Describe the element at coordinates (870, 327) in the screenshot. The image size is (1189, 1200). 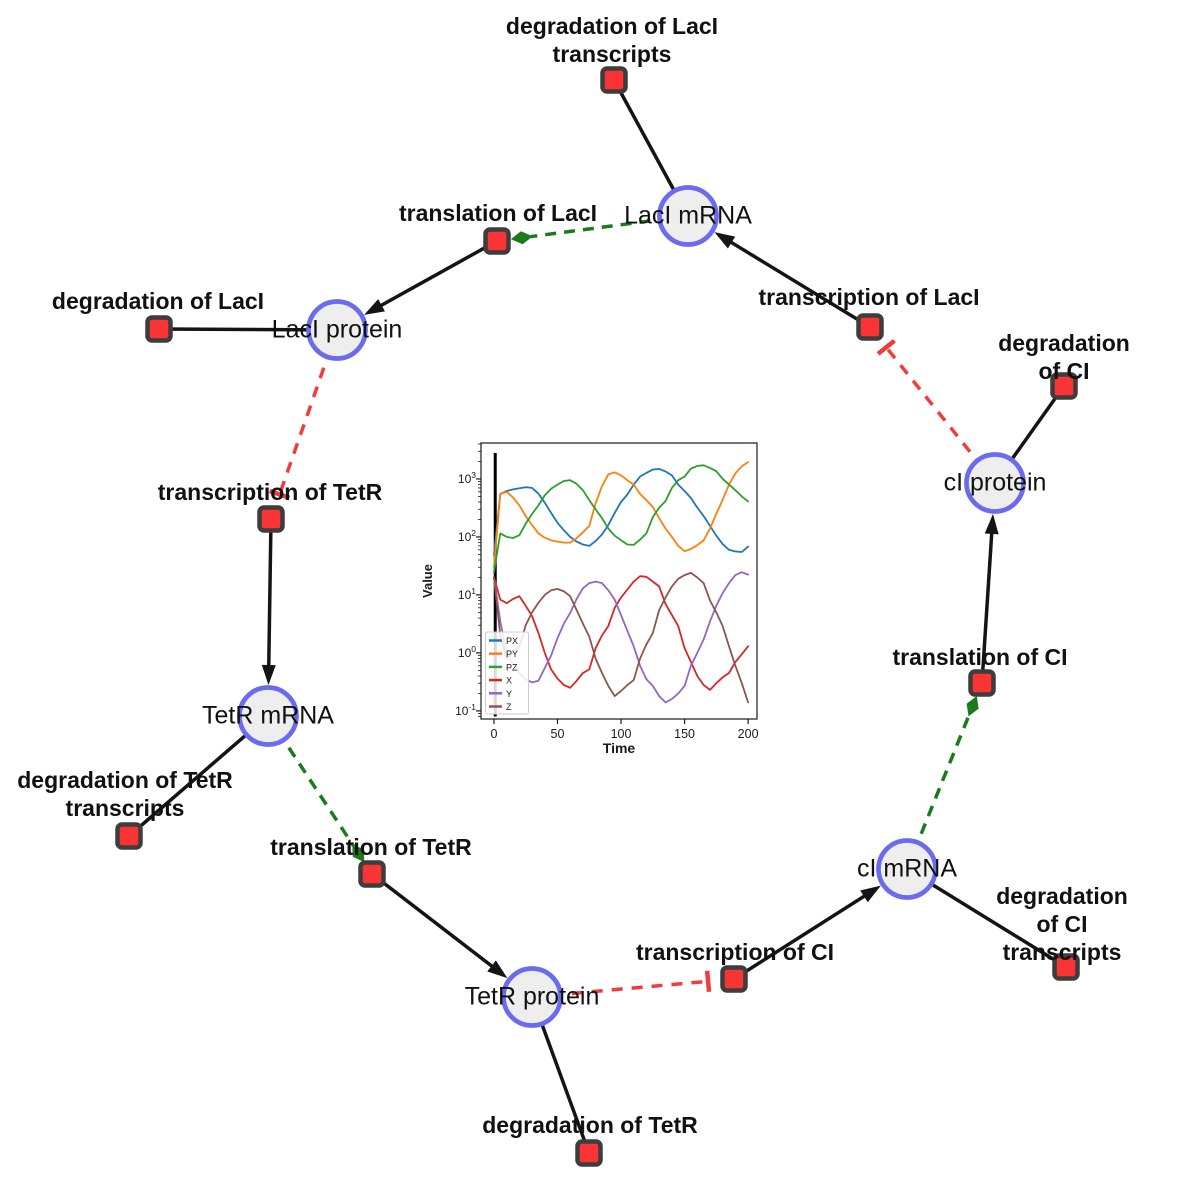
I see `reaction-node-txn_laci` at that location.